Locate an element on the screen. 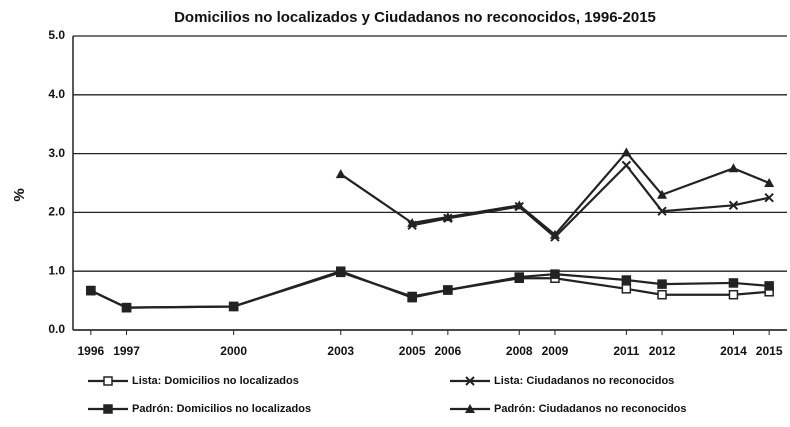 The height and width of the screenshot is (427, 790). x-tick-label: 1996 is located at coordinates (90, 351).